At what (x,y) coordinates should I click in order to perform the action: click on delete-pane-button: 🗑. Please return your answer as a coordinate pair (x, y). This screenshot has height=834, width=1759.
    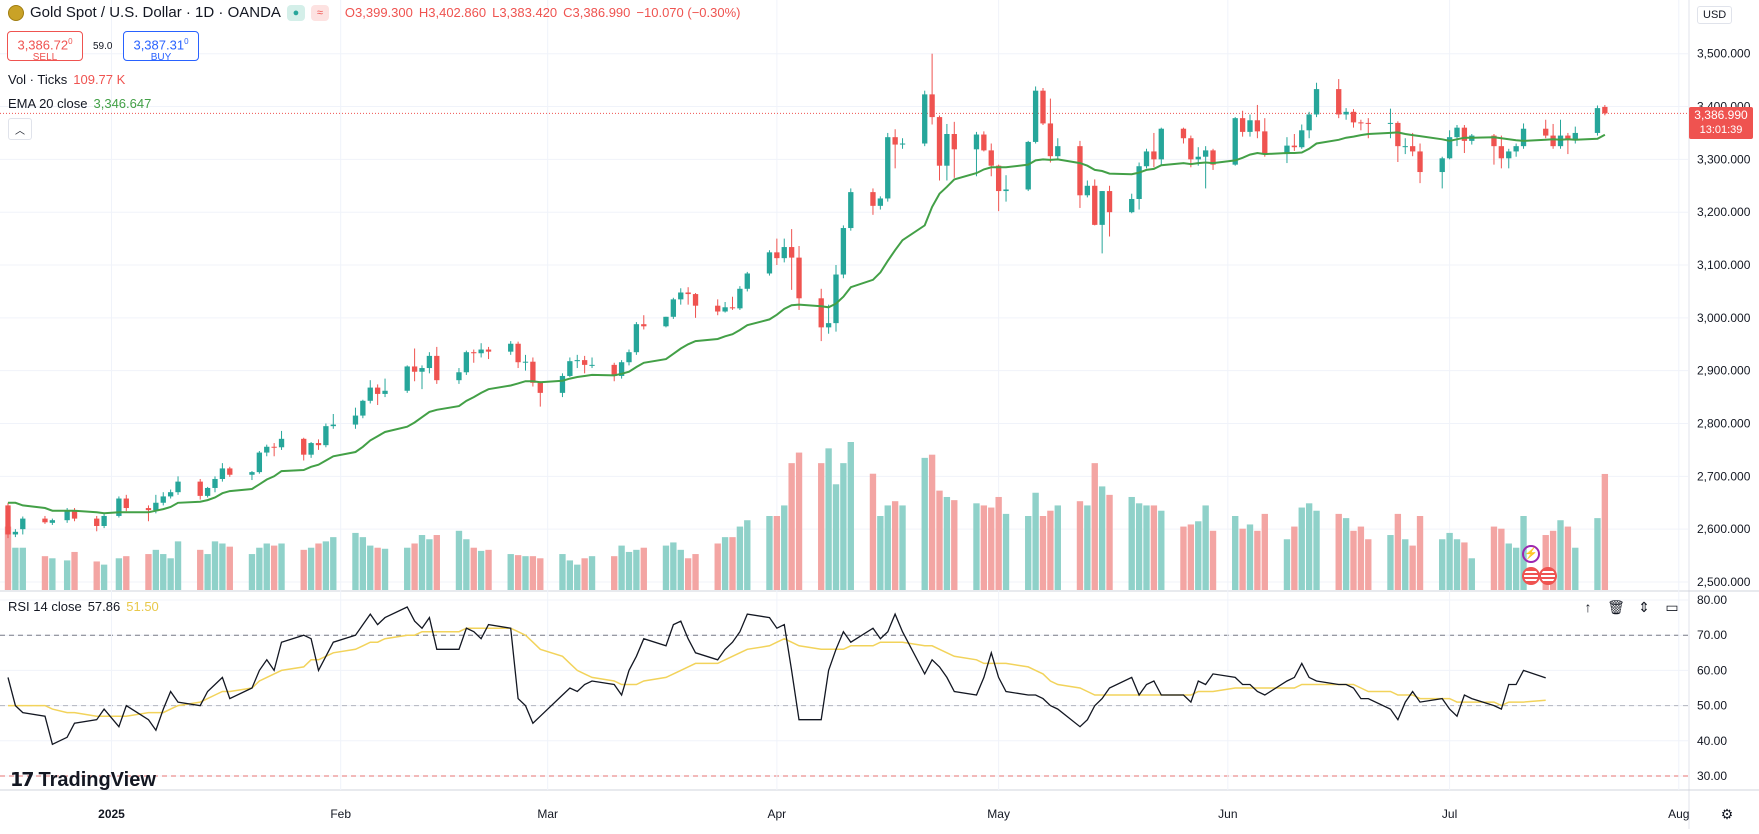
    Looking at the image, I should click on (1616, 607).